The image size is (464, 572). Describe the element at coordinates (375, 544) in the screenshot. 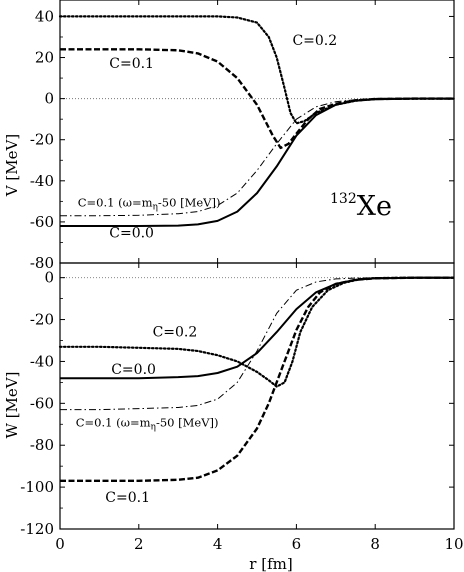

I see `x-tick-label: 8` at that location.